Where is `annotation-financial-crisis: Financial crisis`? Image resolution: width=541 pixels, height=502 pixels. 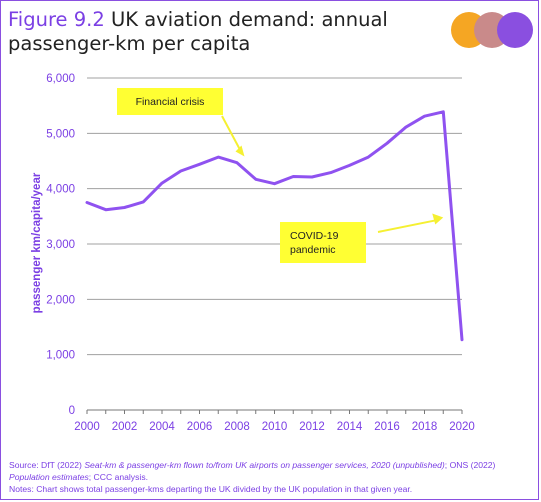
annotation-financial-crisis: Financial crisis is located at coordinates (170, 102).